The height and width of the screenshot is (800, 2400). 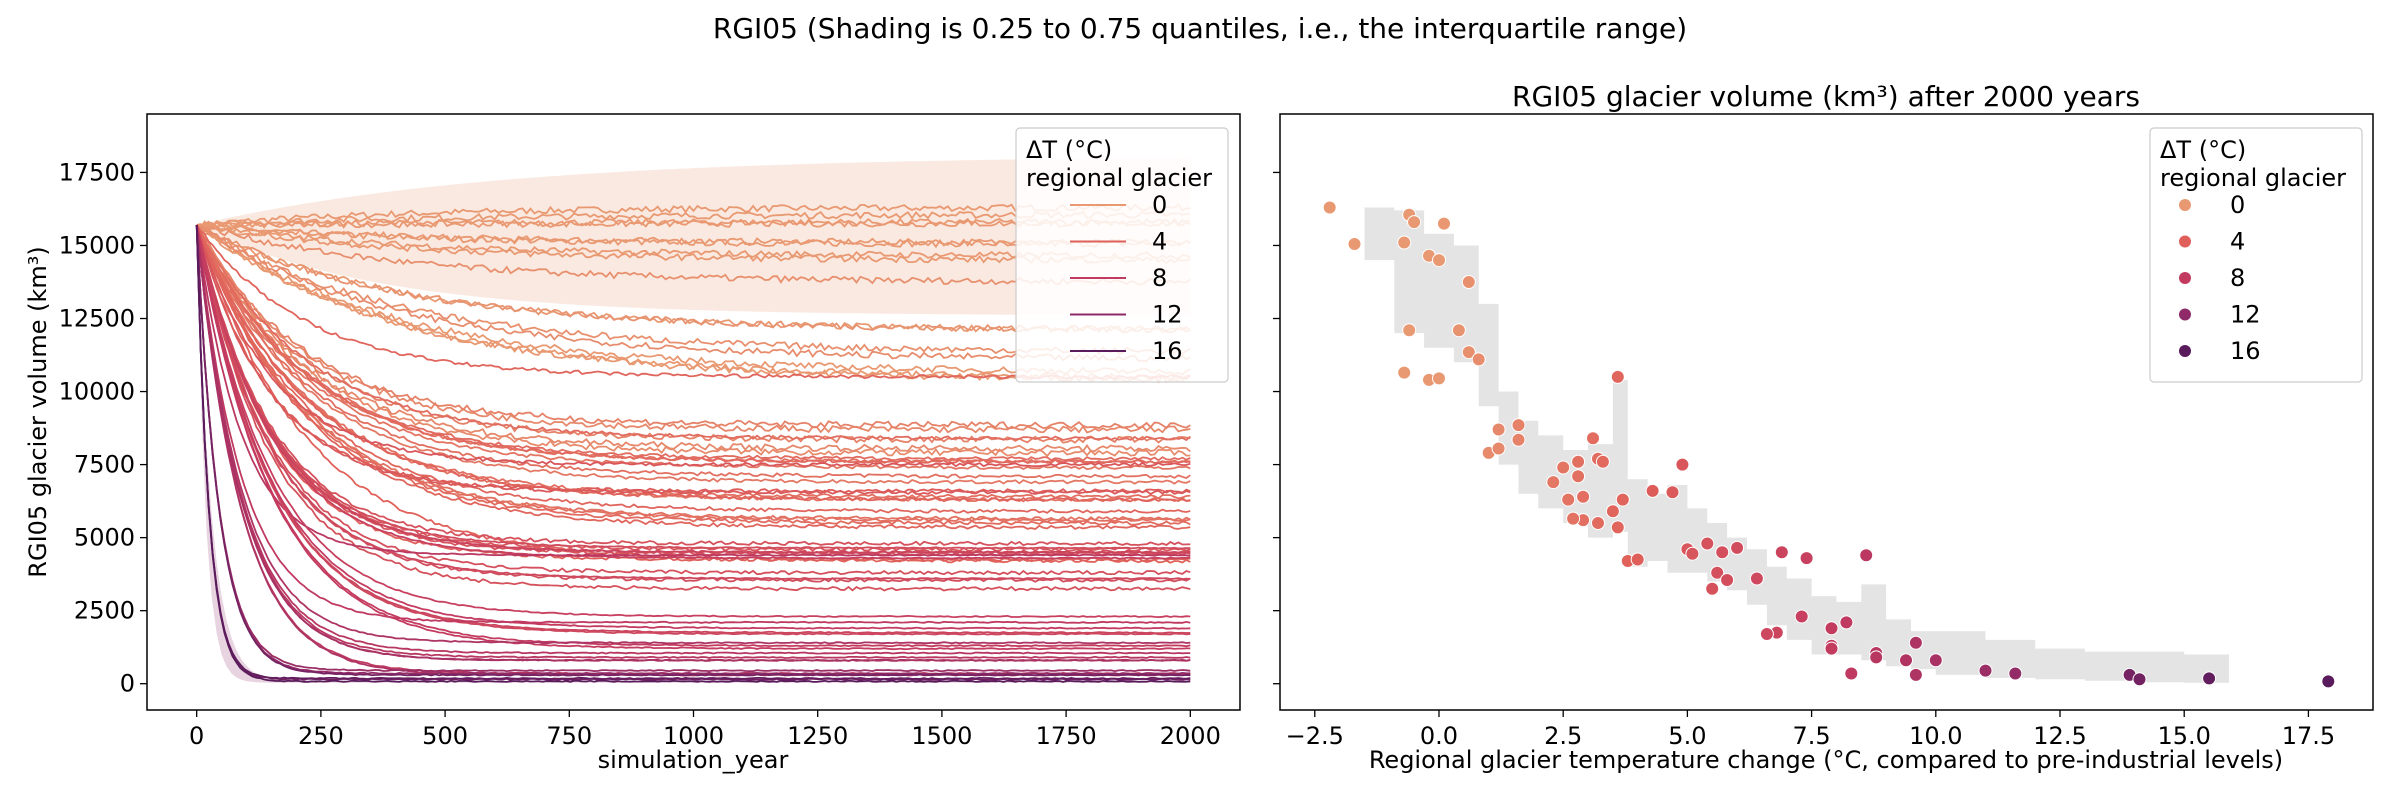 I want to click on x-tick-label: 0.0, so click(x=1439, y=736).